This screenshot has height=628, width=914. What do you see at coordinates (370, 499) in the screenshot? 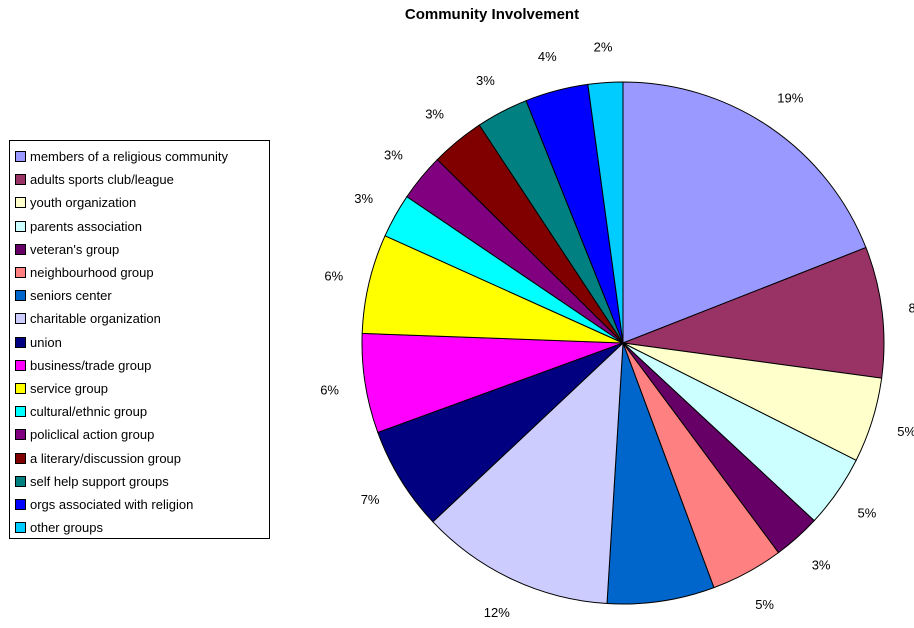
I see `slice-label-9: 7%` at bounding box center [370, 499].